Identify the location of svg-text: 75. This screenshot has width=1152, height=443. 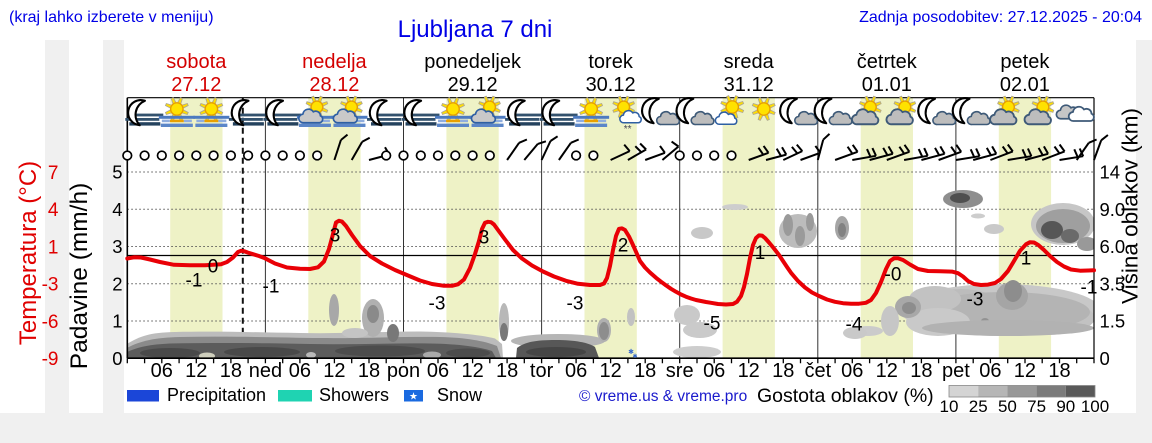
(1036, 406).